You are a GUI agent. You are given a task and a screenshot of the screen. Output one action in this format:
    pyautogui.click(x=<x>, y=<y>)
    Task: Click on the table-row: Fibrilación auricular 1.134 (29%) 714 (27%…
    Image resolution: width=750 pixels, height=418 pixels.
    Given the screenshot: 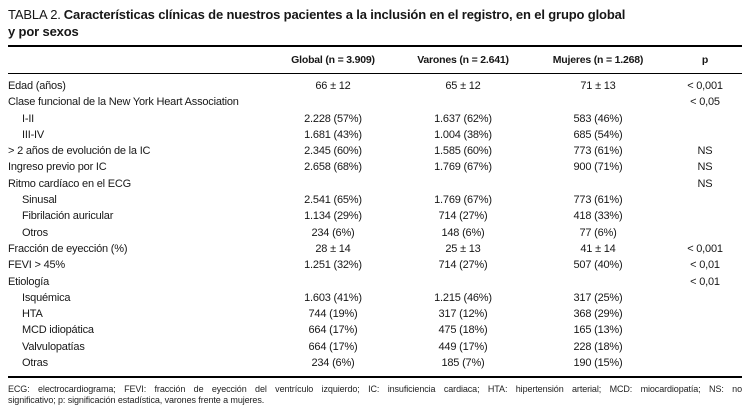 What is the action you would take?
    pyautogui.click(x=375, y=216)
    